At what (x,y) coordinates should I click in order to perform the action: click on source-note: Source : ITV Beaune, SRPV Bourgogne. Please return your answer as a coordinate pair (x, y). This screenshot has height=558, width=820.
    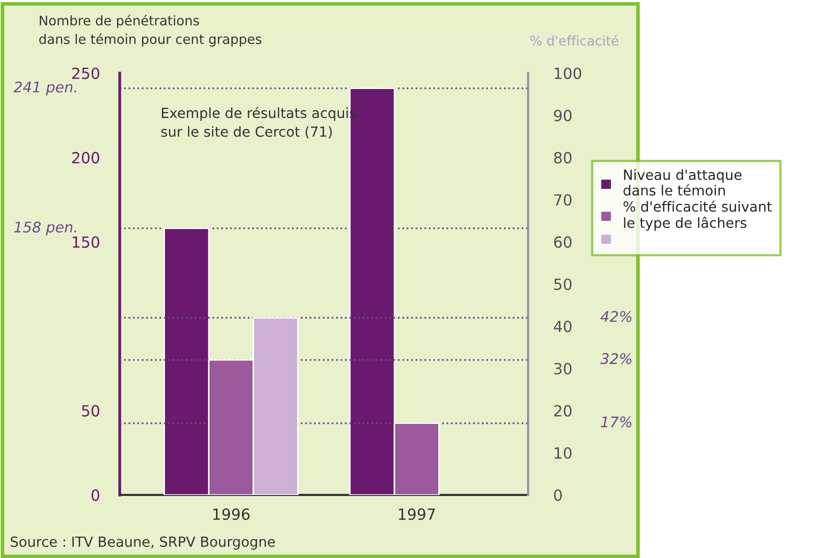
    Looking at the image, I should click on (142, 543).